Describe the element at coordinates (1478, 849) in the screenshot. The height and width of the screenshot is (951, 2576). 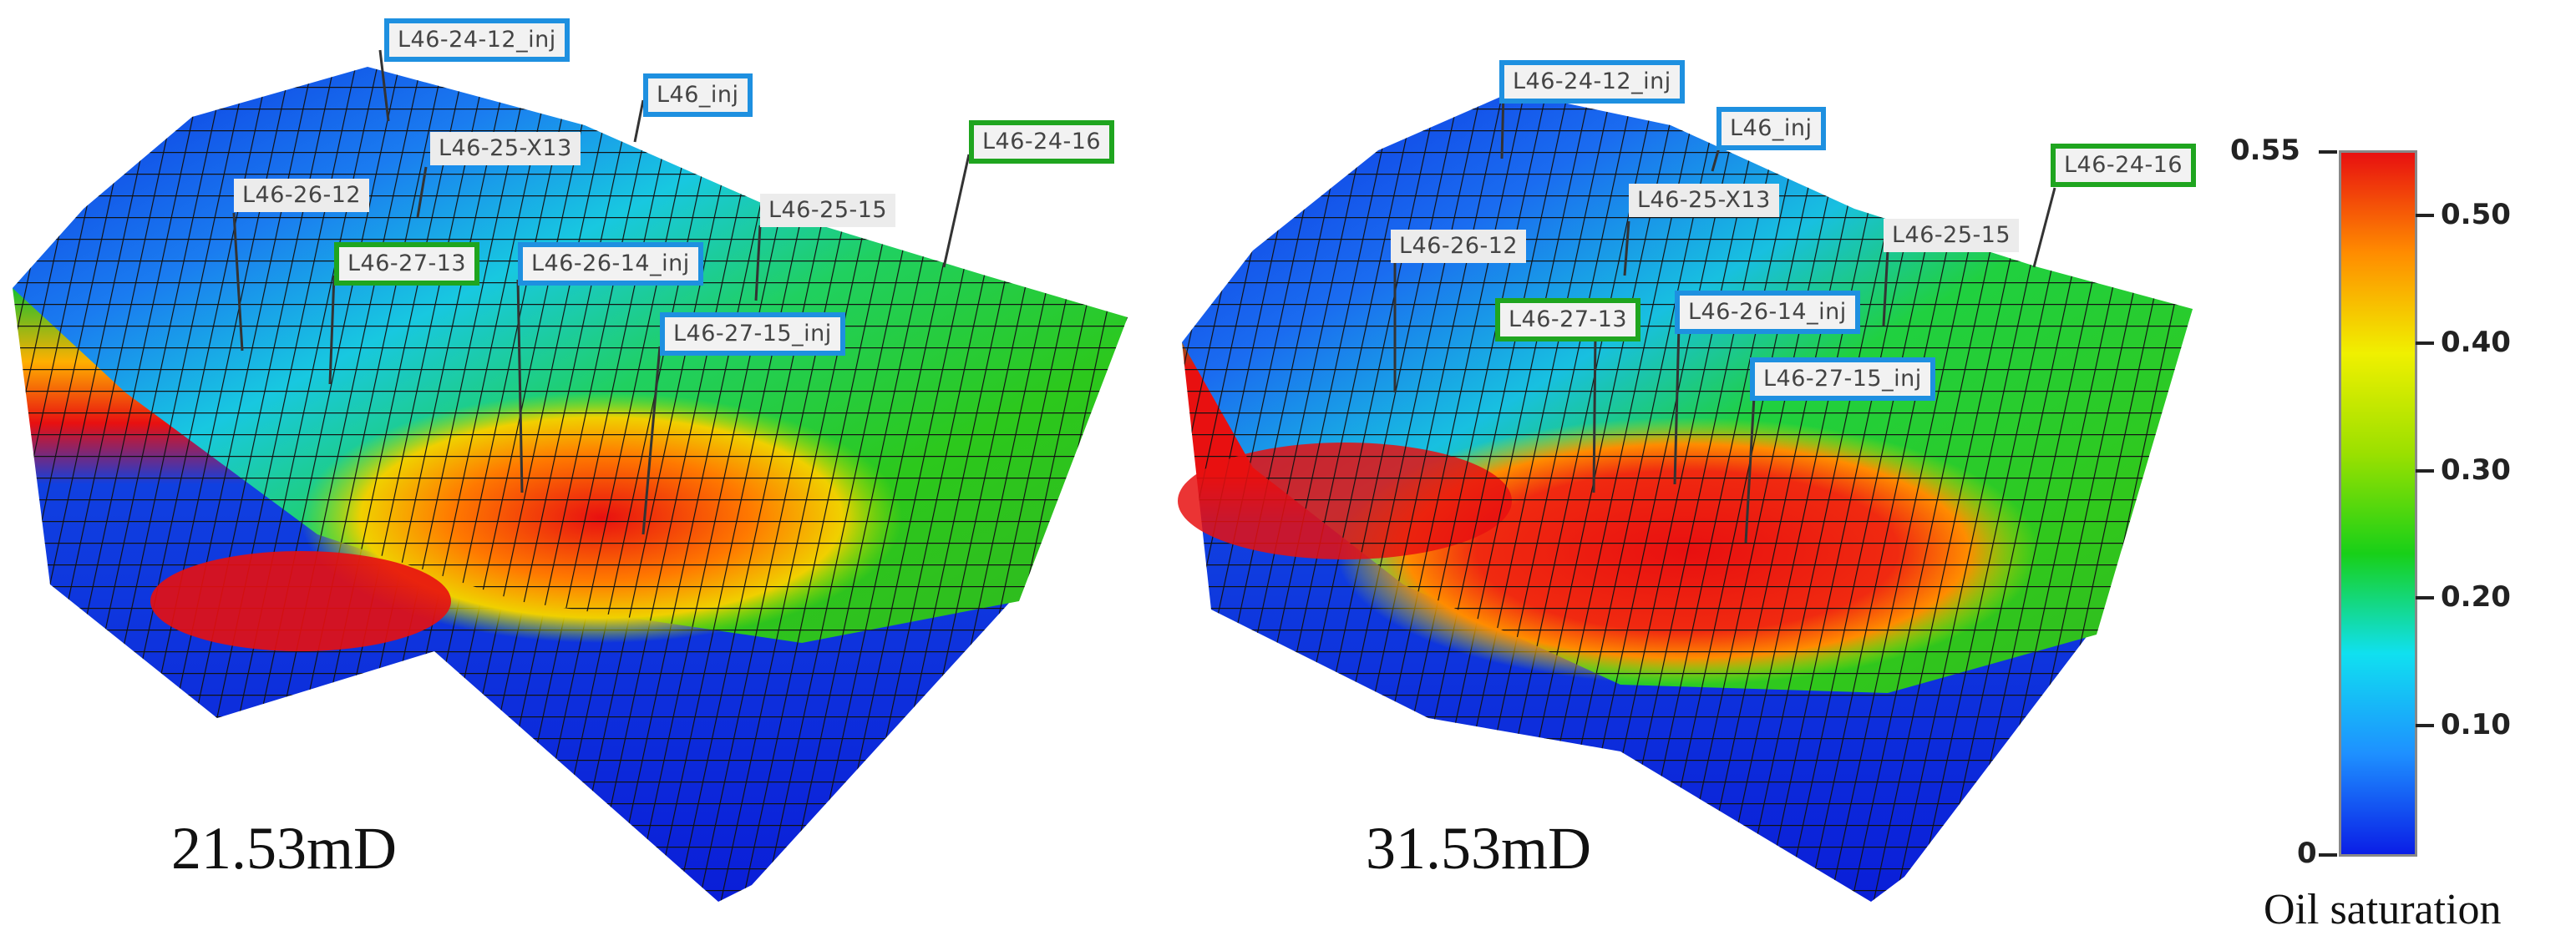
I see `permeability-label-right: 31.53mD` at that location.